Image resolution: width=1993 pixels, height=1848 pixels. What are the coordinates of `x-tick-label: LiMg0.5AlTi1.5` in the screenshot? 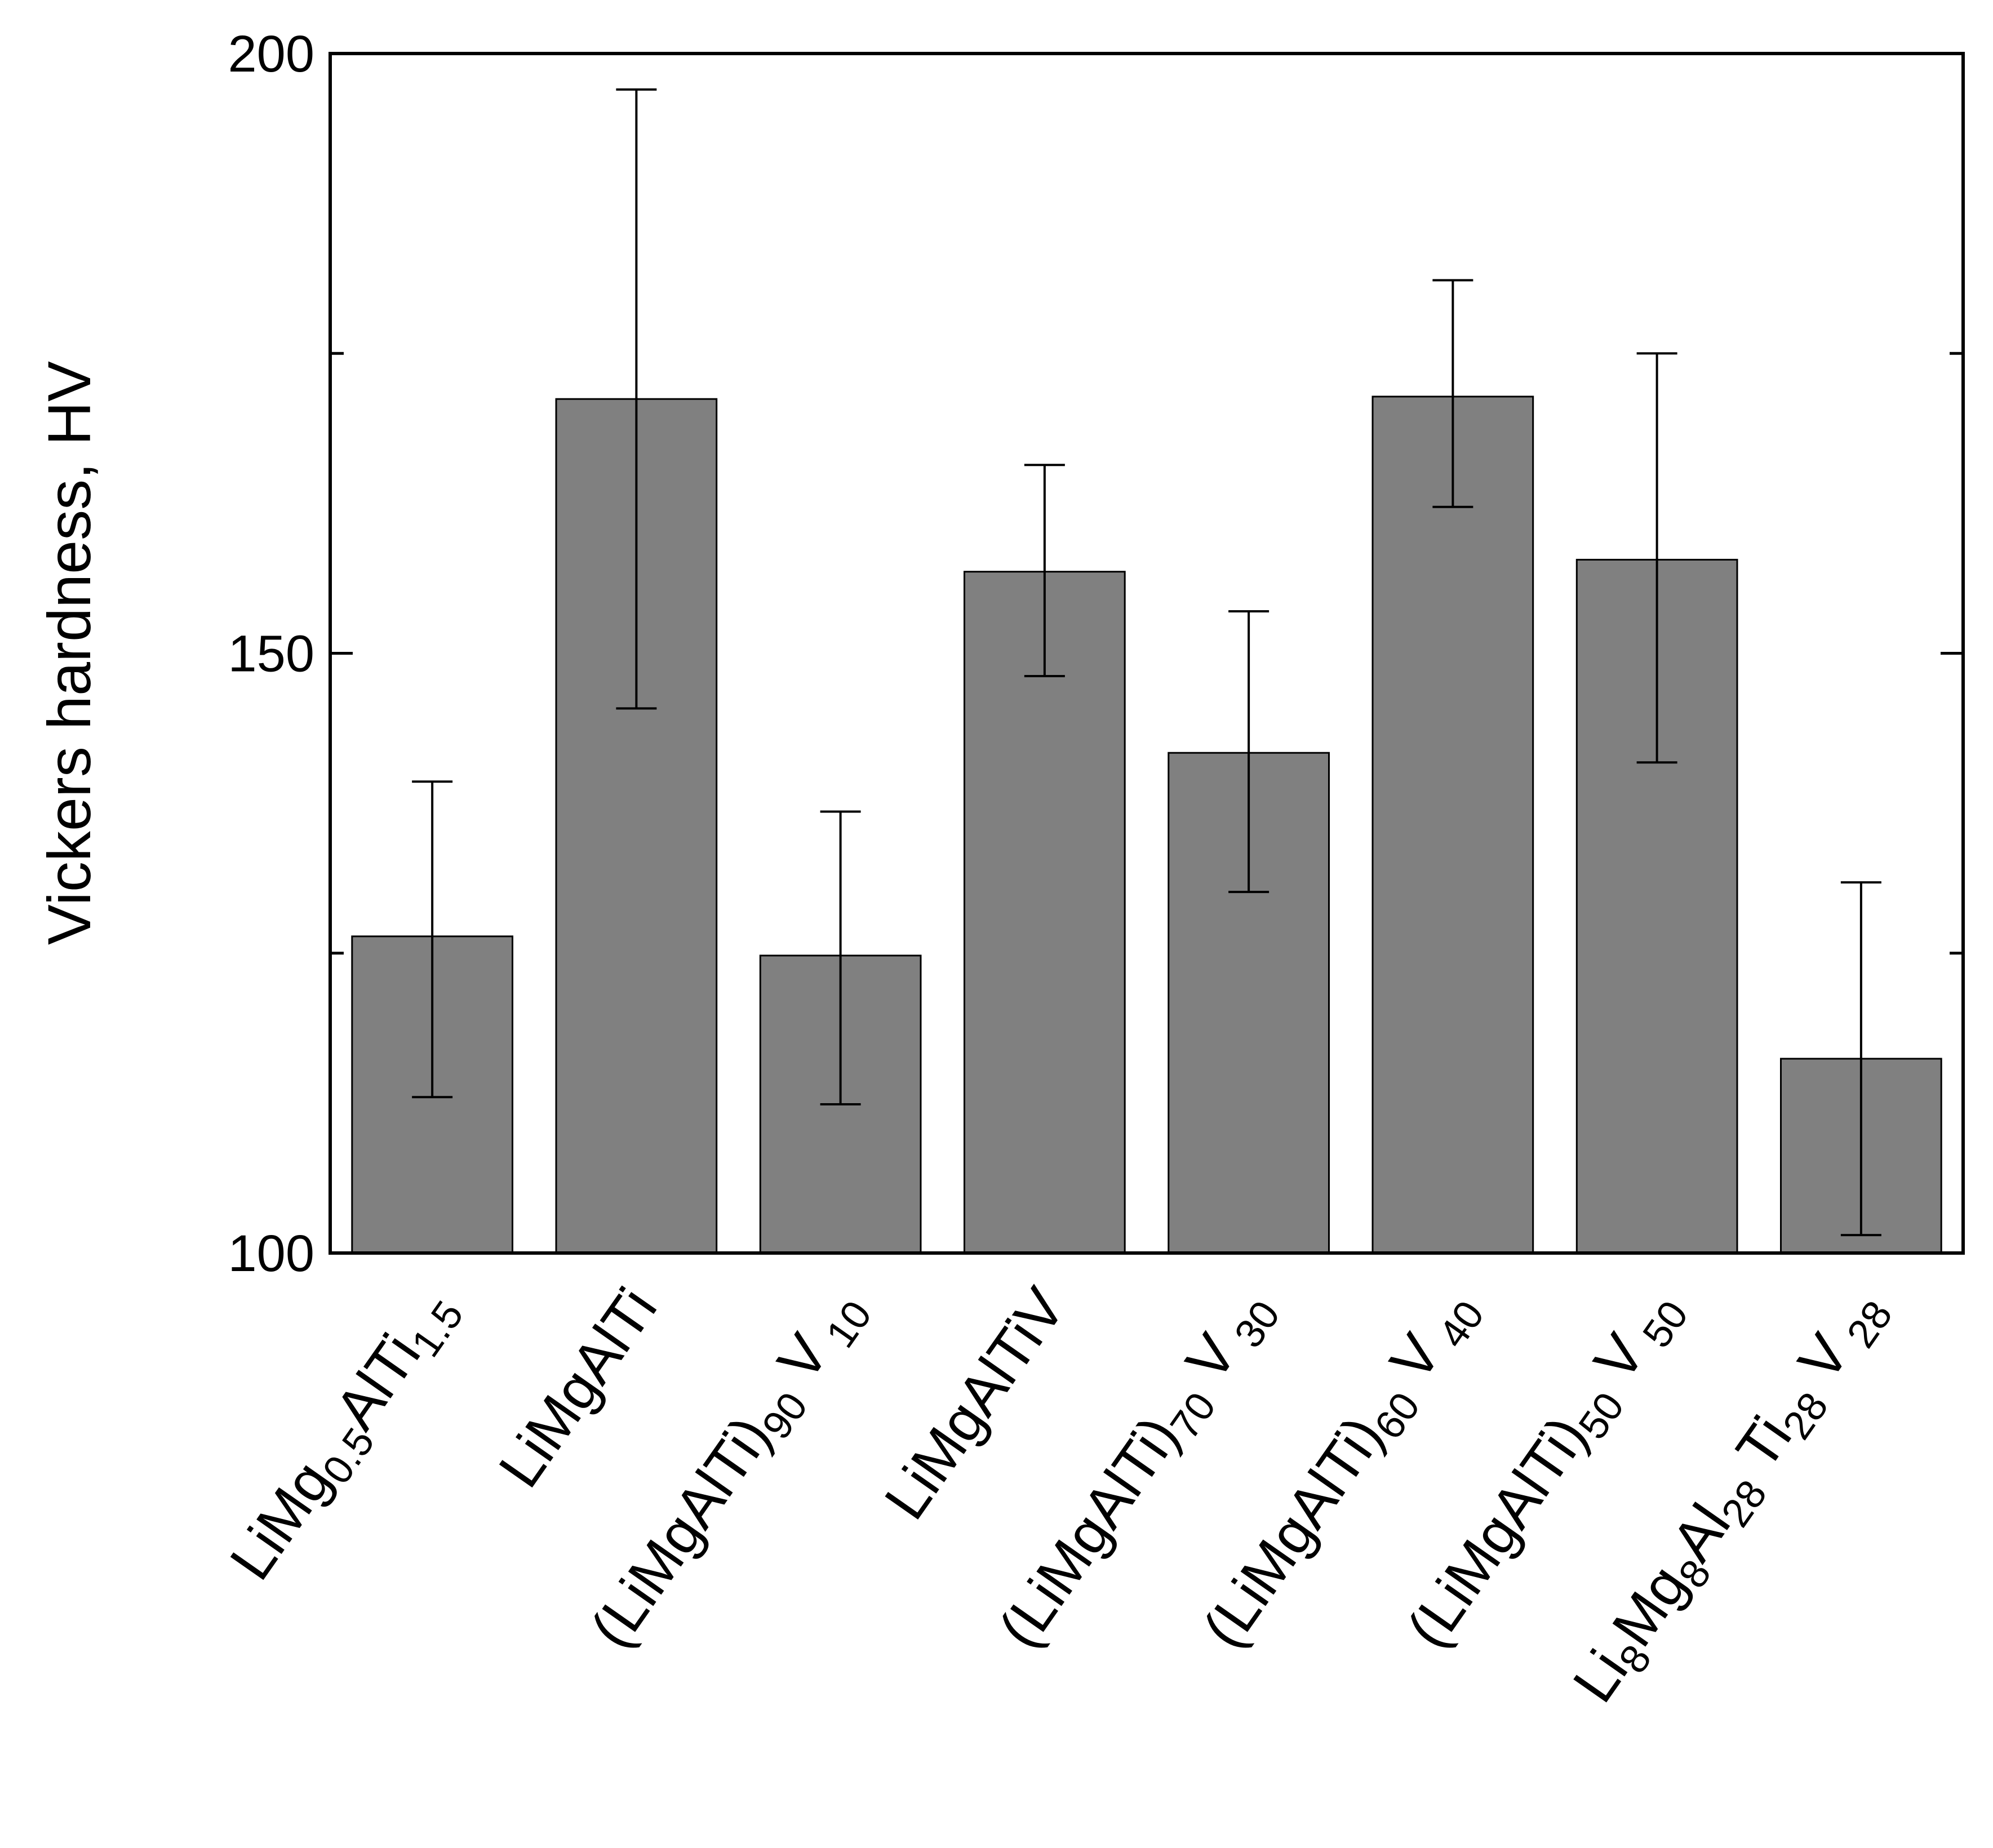 It's located at (345, 1436).